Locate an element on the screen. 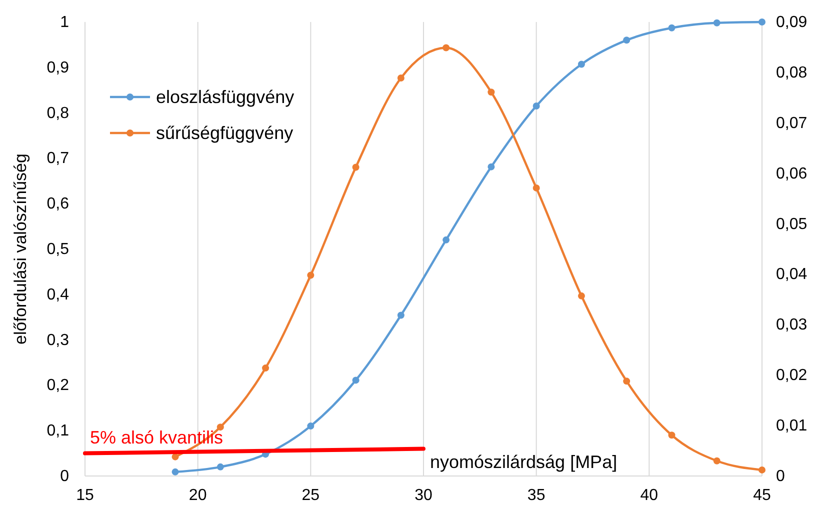  y-tick-label: 0,8 is located at coordinates (58, 113).